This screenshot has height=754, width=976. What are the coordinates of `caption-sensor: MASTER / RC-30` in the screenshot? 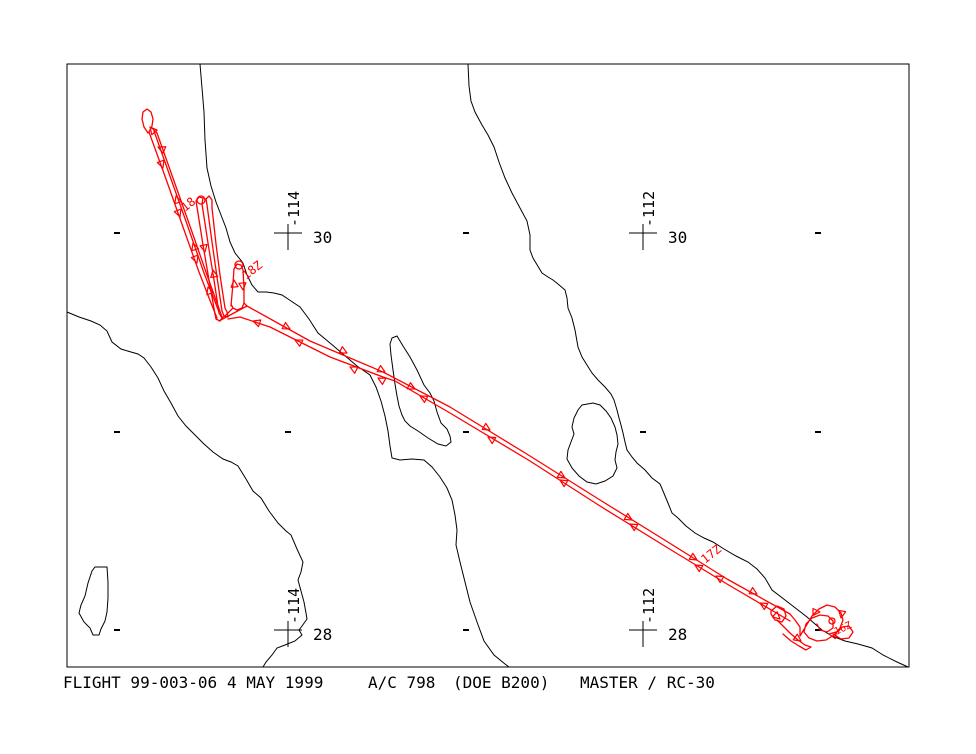 It's located at (647, 682).